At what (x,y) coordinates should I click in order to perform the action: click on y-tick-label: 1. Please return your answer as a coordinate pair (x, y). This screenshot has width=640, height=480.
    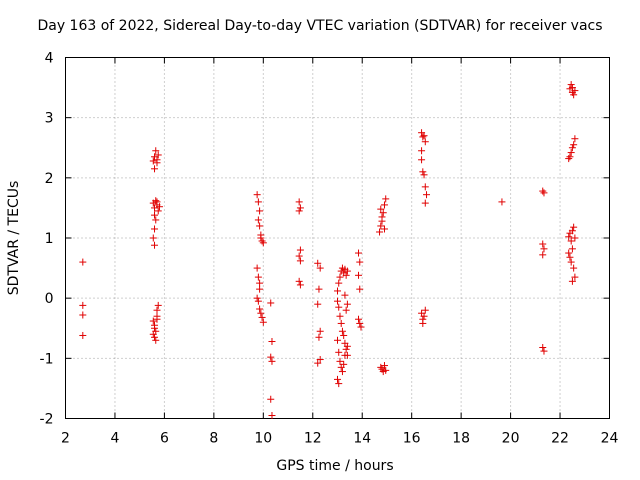
    Looking at the image, I should click on (49, 239).